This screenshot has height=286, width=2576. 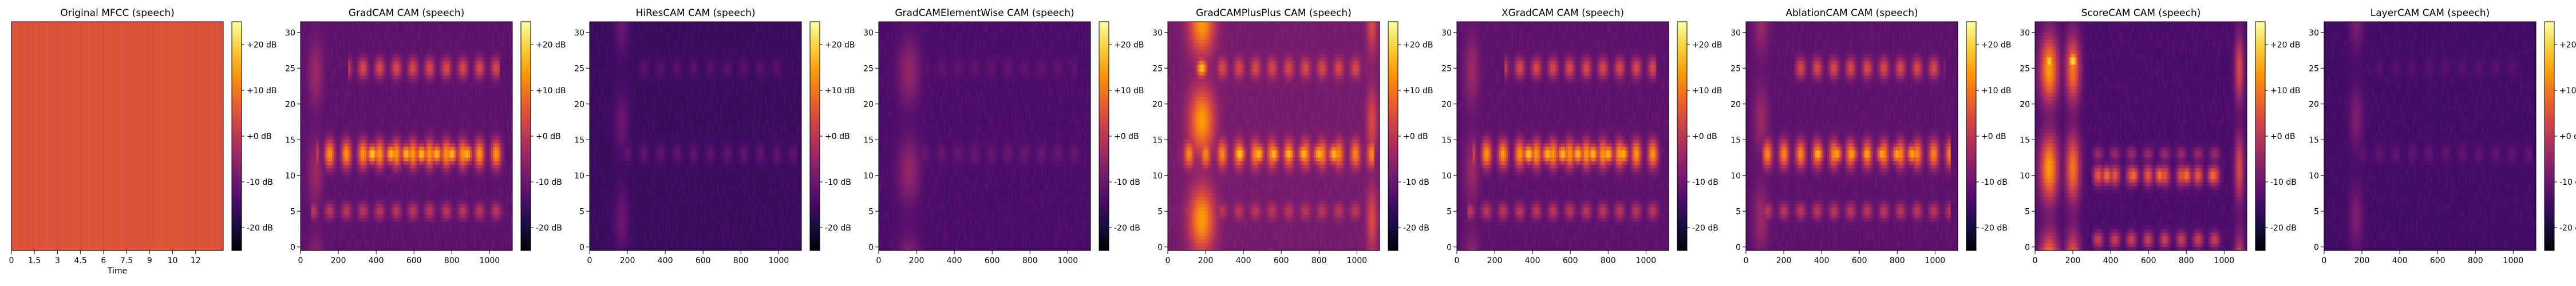 What do you see at coordinates (173, 260) in the screenshot?
I see `x-tick-label: 10` at bounding box center [173, 260].